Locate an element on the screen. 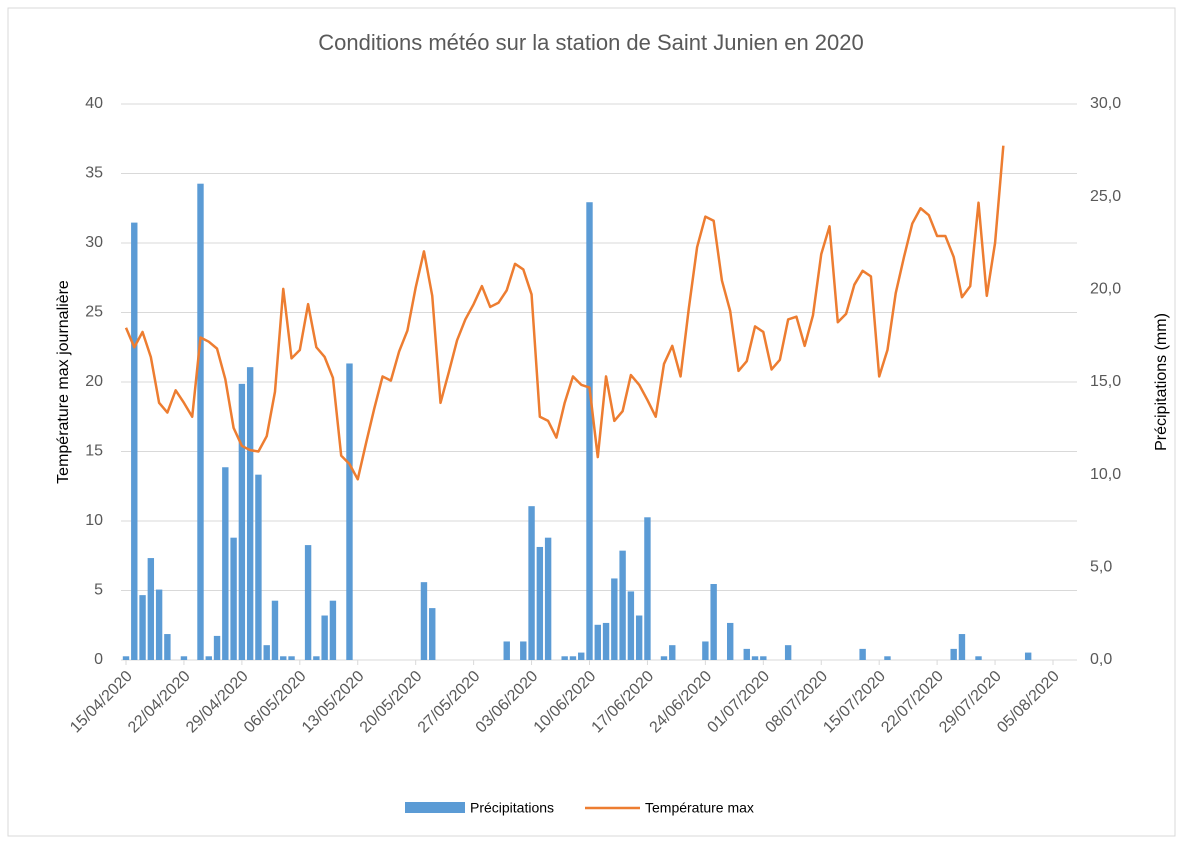 The image size is (1183, 841). y-tick-label: 35 is located at coordinates (94, 173).